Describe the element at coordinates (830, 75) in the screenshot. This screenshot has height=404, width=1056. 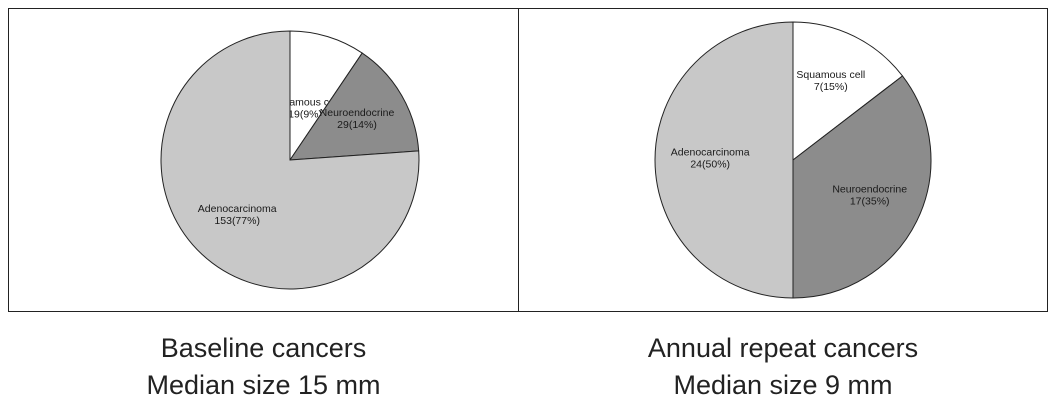
I see `slice-name: Squamous cell` at that location.